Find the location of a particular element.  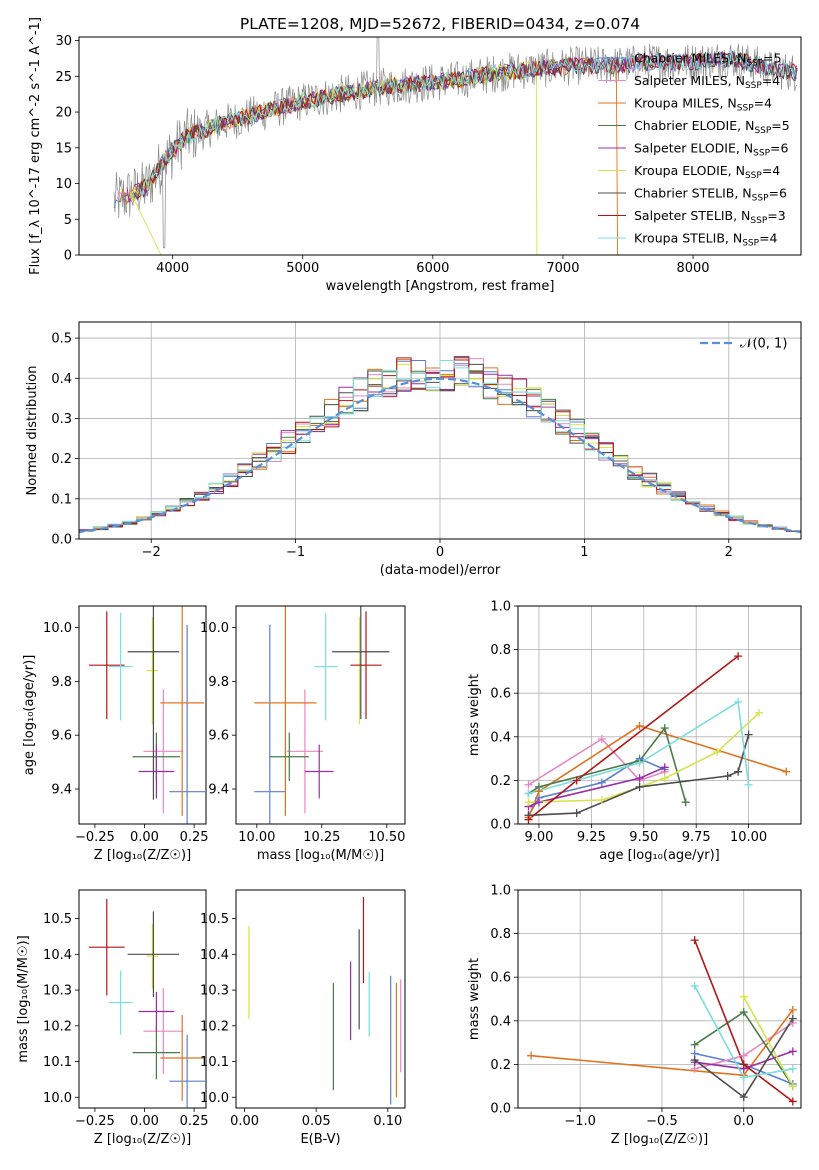

legend-label: Chabrier MILES, NSSP=5 is located at coordinates (708, 60).